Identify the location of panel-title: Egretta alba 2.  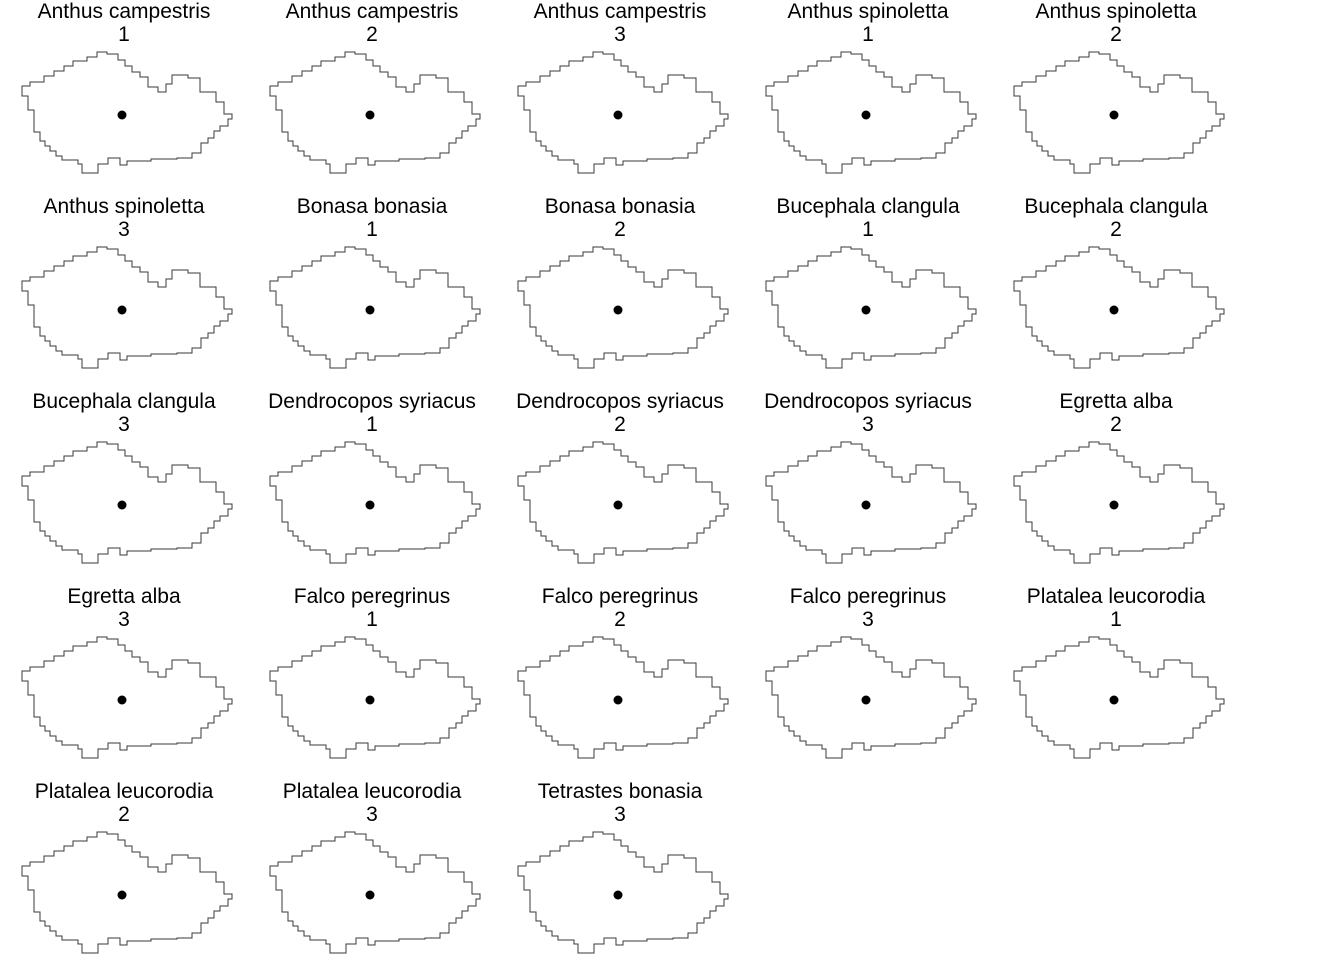
(1116, 413).